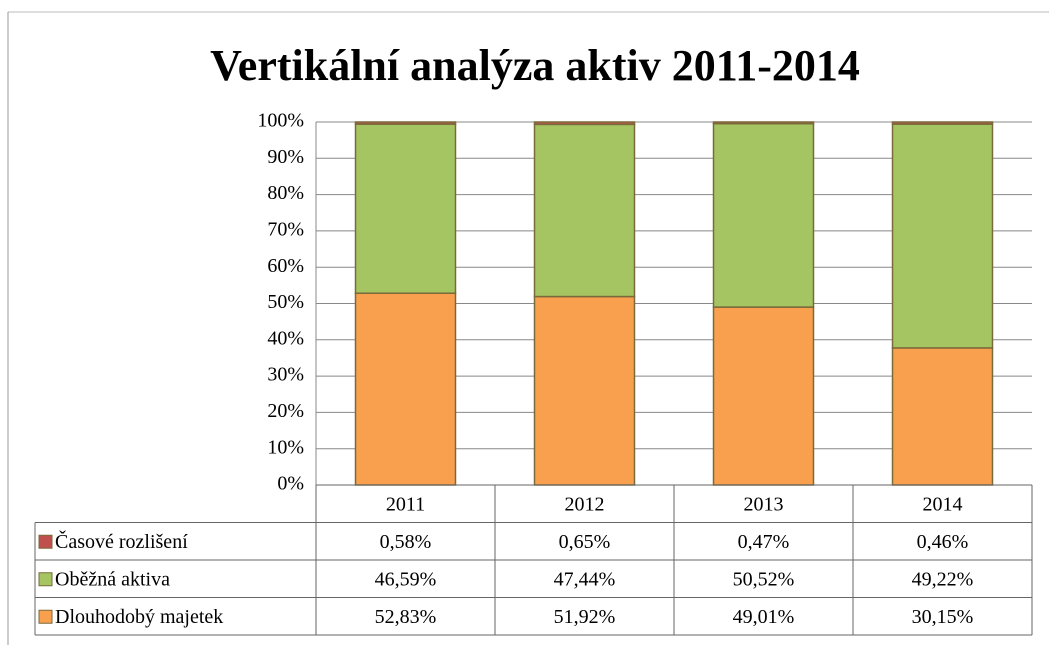 This screenshot has width=1049, height=645. I want to click on table-value: 30,15%, so click(943, 617).